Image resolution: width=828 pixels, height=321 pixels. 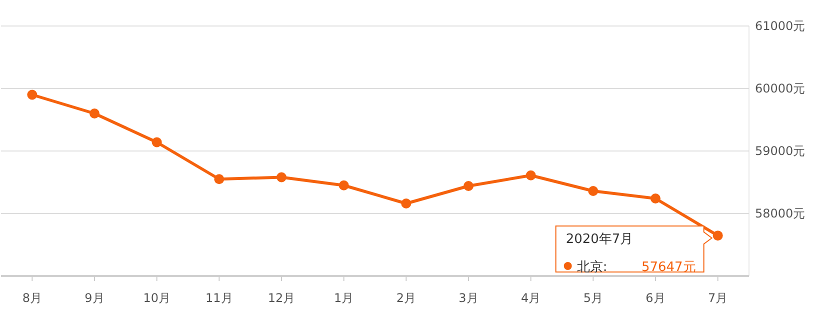 What do you see at coordinates (282, 298) in the screenshot?
I see `x-tick-label: 12月` at bounding box center [282, 298].